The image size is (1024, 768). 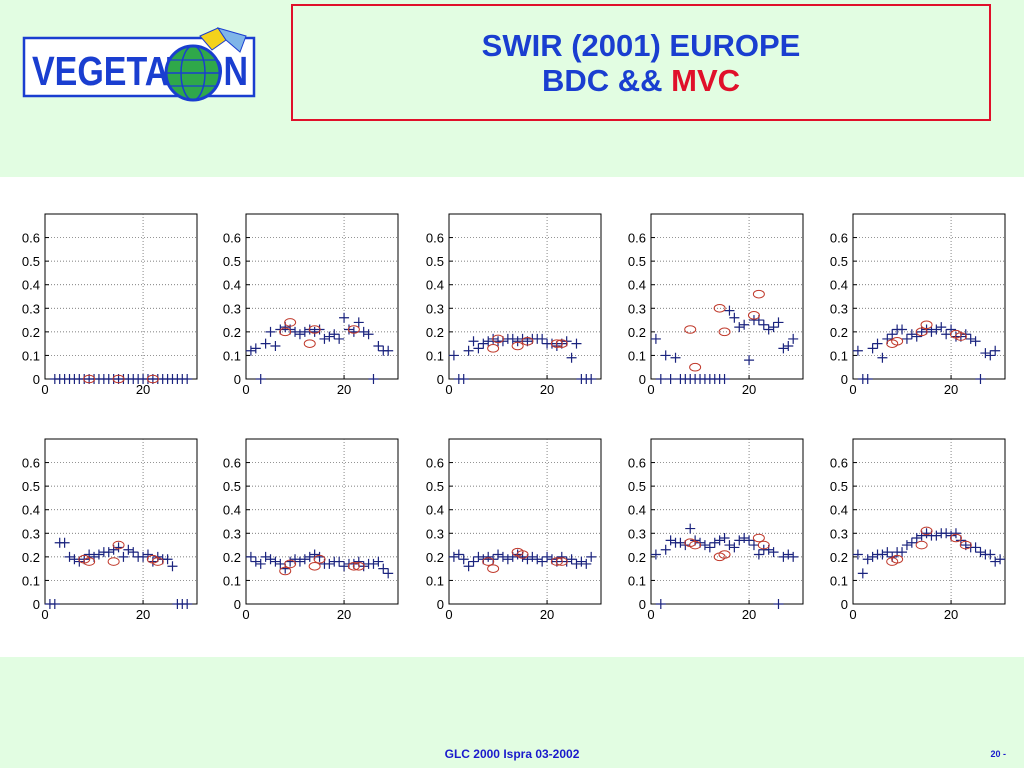 What do you see at coordinates (514, 530) in the screenshot?
I see `subplot-8: 0 0.1 0.2 0.3 0.4 0.5 0.6 0 20` at bounding box center [514, 530].